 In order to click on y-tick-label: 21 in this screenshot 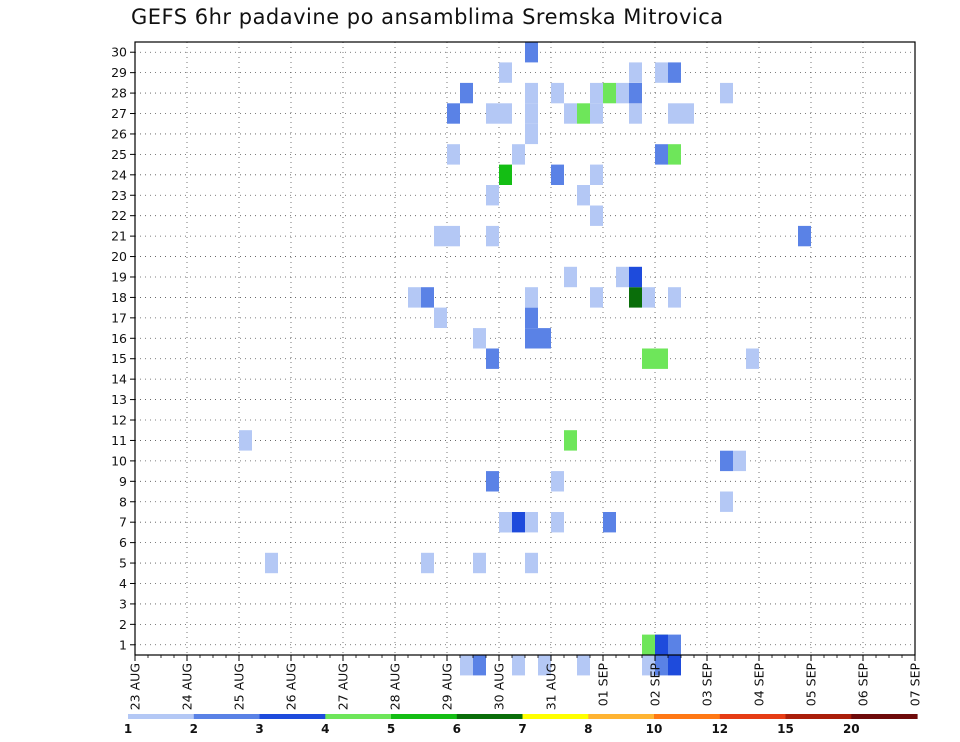, I will do `click(119, 236)`.